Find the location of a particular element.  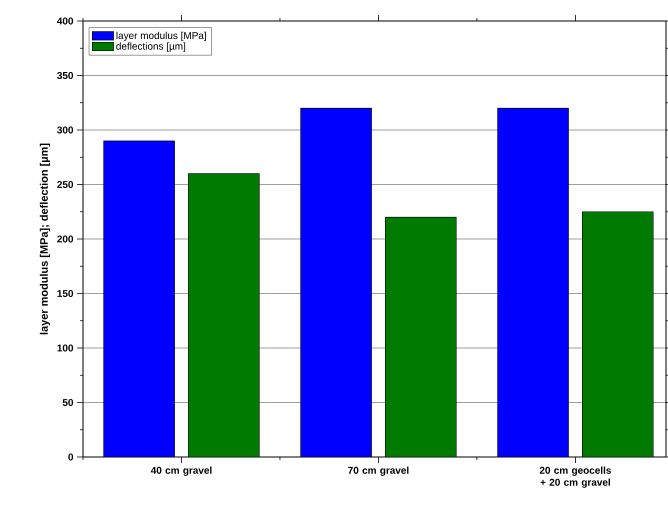

y-tick-label: 400 is located at coordinates (65, 21).